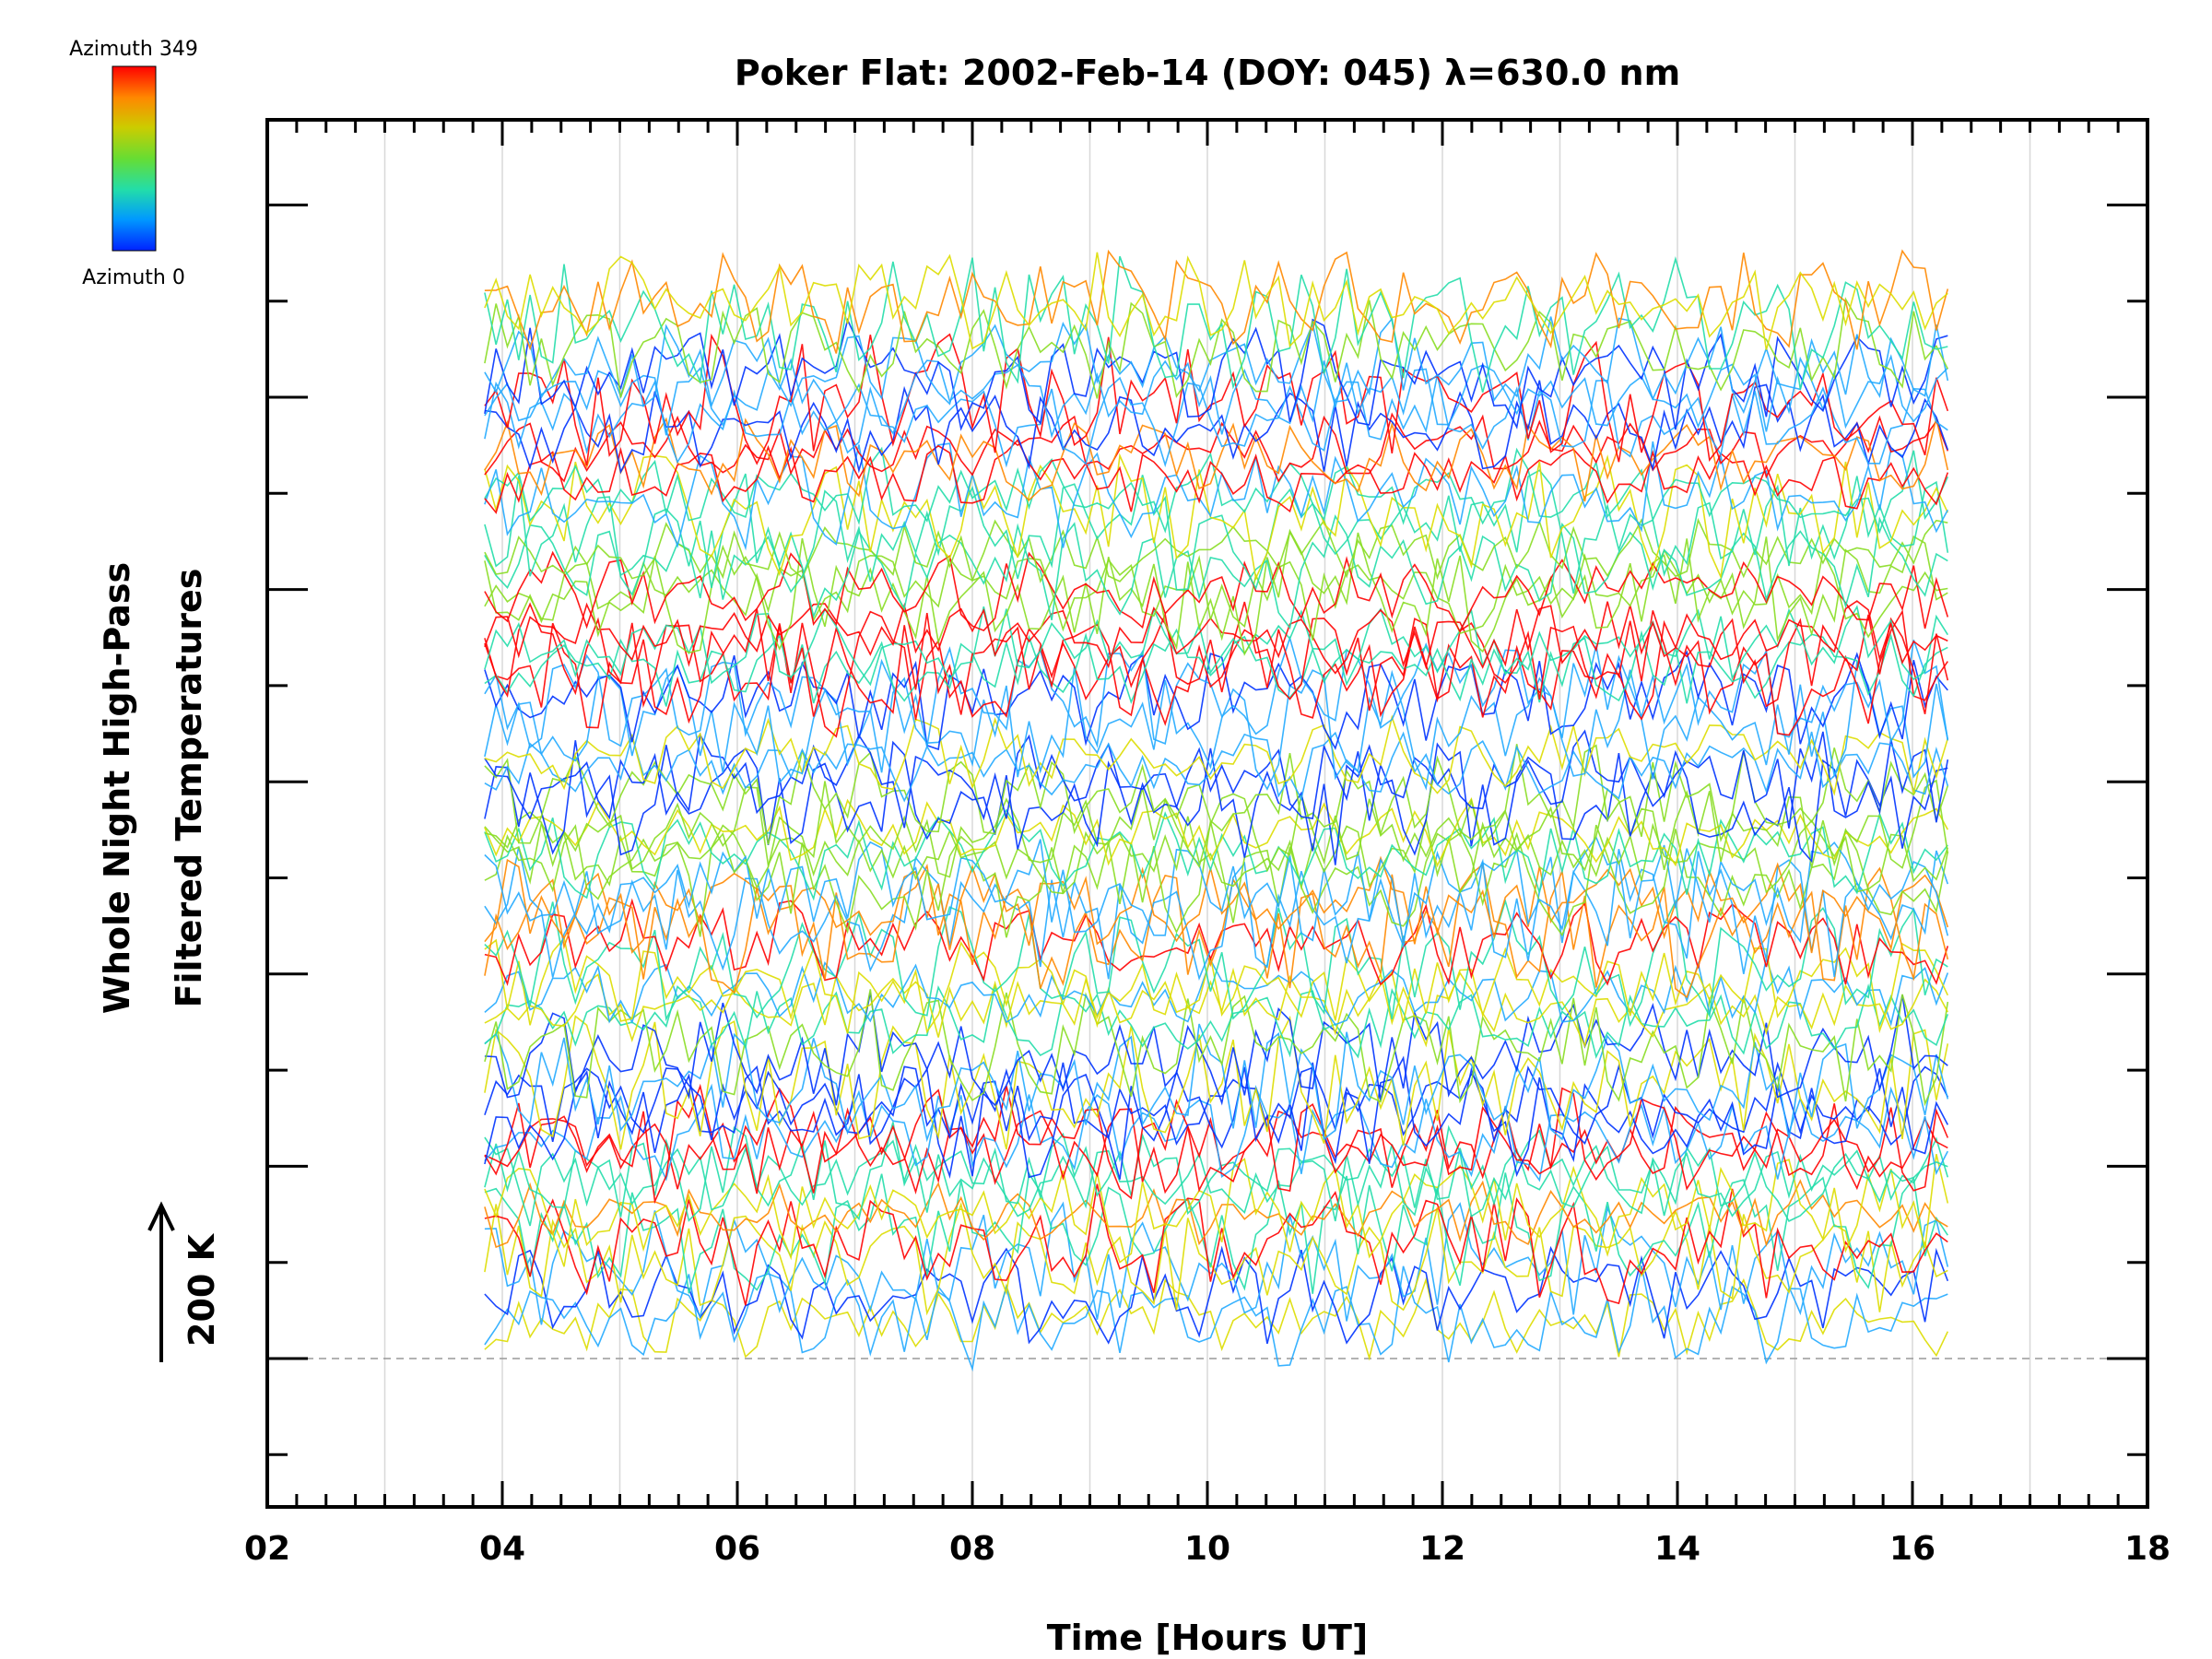 Image resolution: width=2212 pixels, height=1659 pixels. Describe the element at coordinates (1208, 1638) in the screenshot. I see `x-axis-title: Time [Hours UT]` at that location.